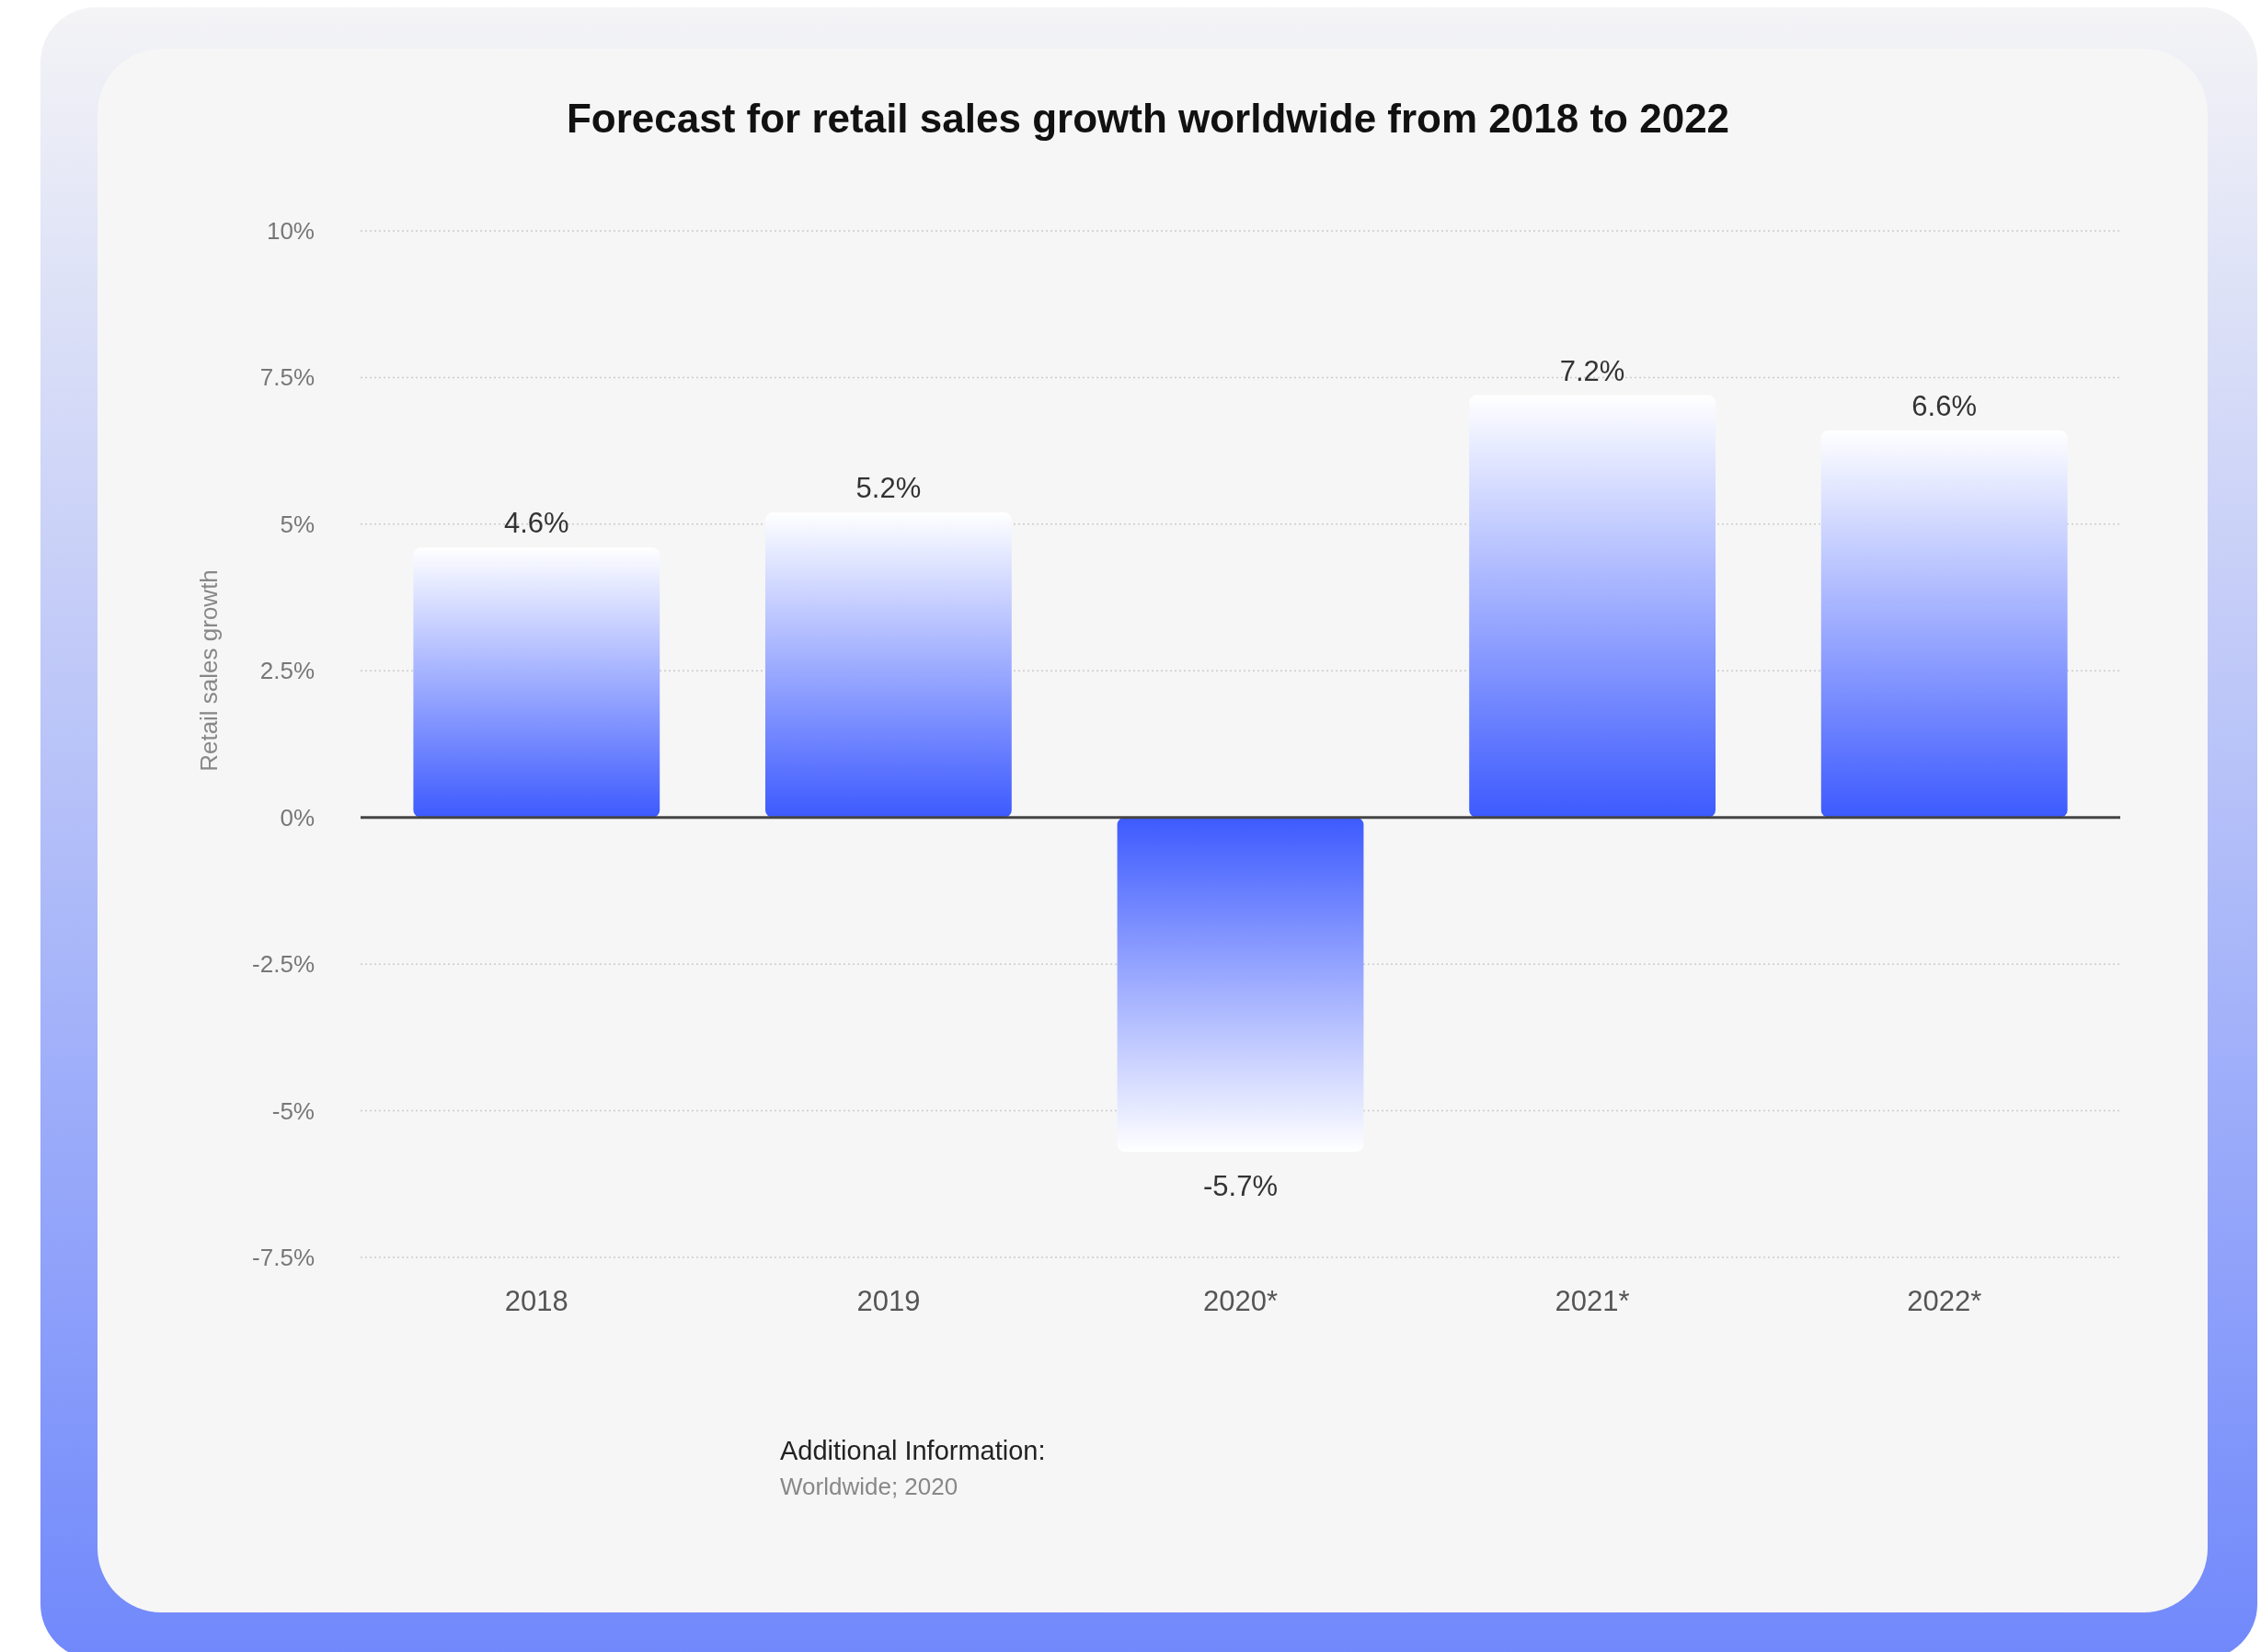 Image resolution: width=2261 pixels, height=1652 pixels. What do you see at coordinates (888, 1301) in the screenshot?
I see `x-tick-label: 2019` at bounding box center [888, 1301].